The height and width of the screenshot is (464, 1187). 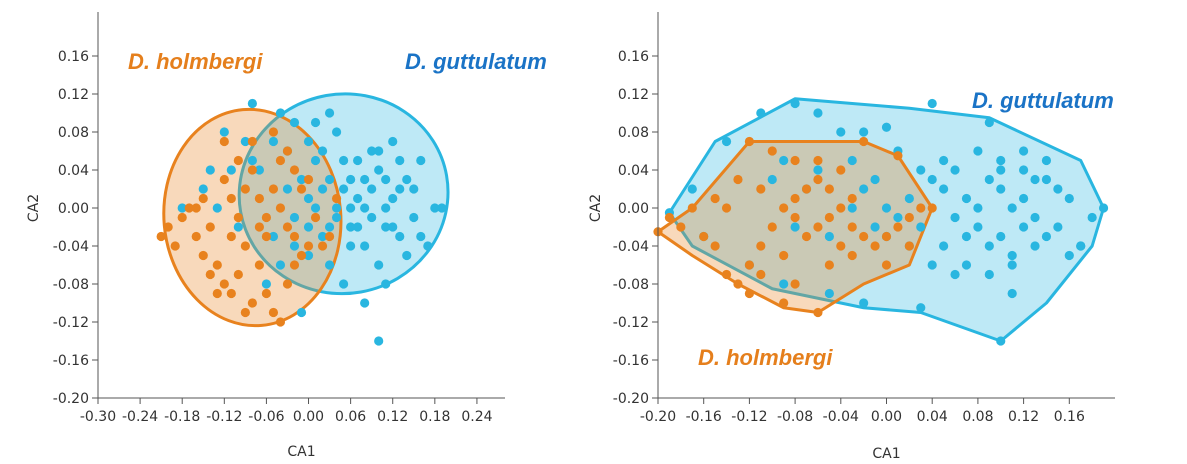 I want to click on x-tick-label: -0.04, so click(x=841, y=417).